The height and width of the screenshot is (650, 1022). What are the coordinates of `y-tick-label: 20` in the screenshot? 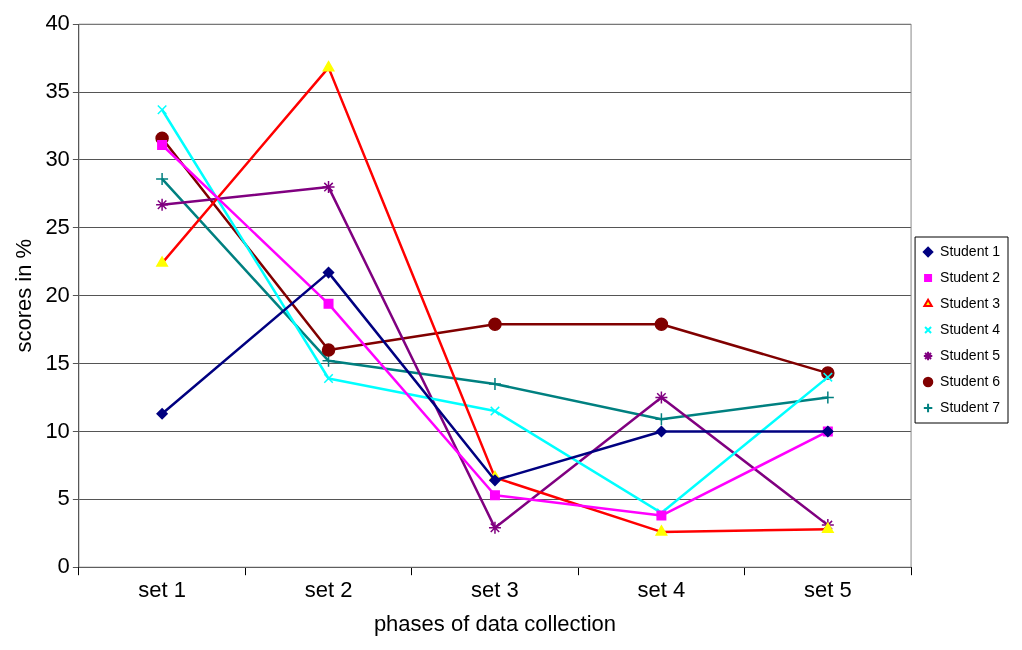 It's located at (57, 294).